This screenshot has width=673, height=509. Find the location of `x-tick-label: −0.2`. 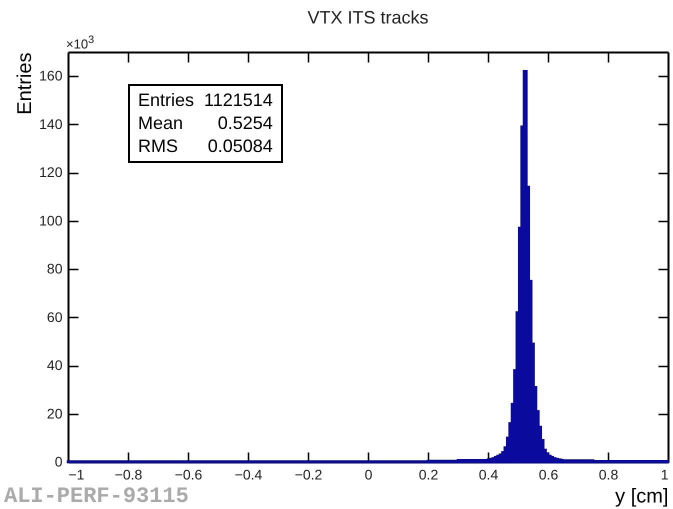

x-tick-label: −0.2 is located at coordinates (308, 474).